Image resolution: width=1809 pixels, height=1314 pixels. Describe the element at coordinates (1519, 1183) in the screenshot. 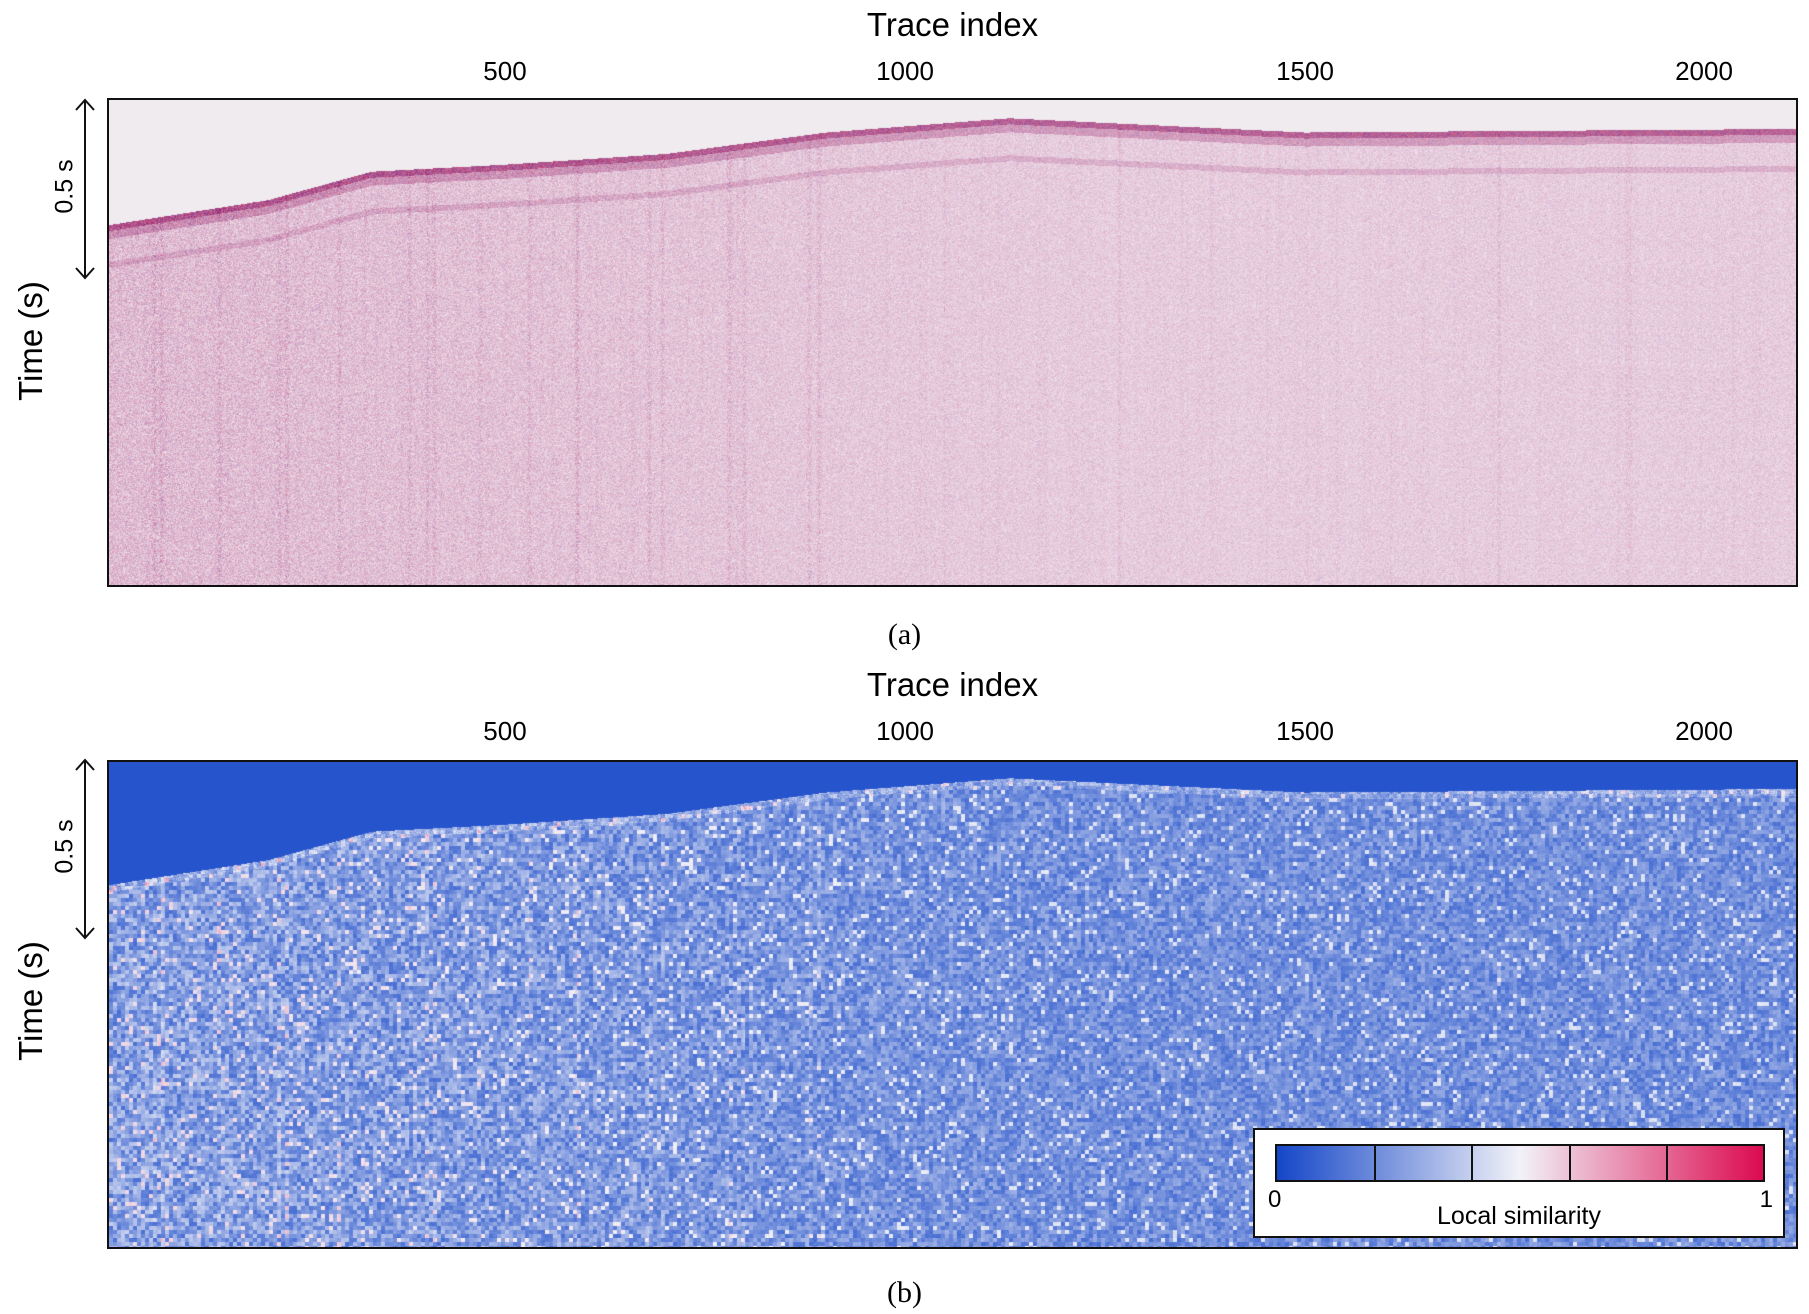

I see `colorbar-legend: 0 1 Local similarity` at that location.